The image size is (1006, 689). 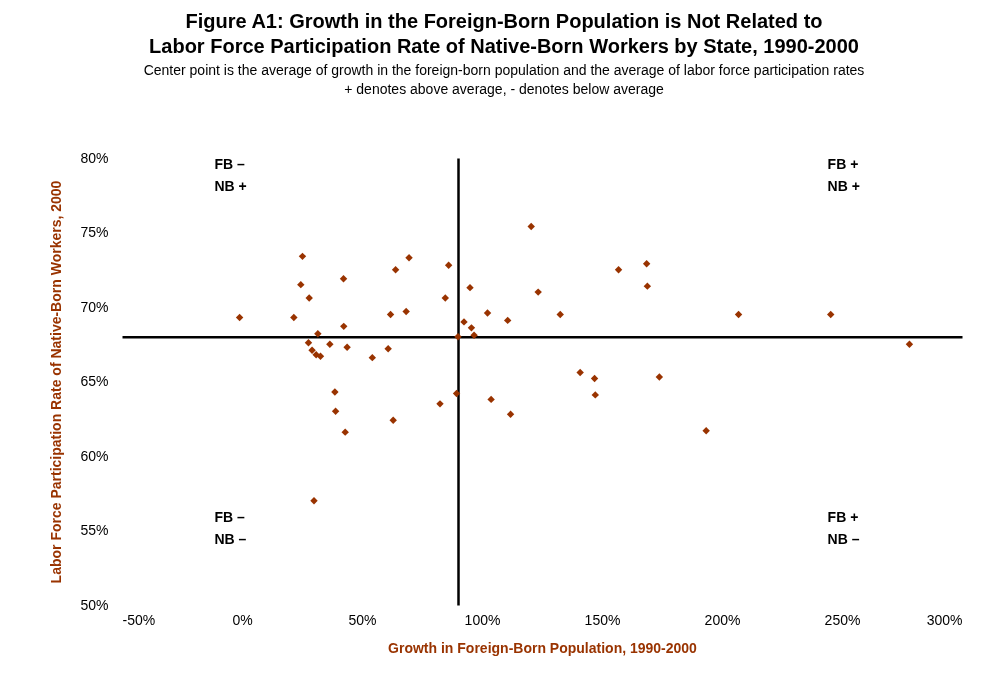 I want to click on y-tick-label: 55%, so click(x=94, y=530).